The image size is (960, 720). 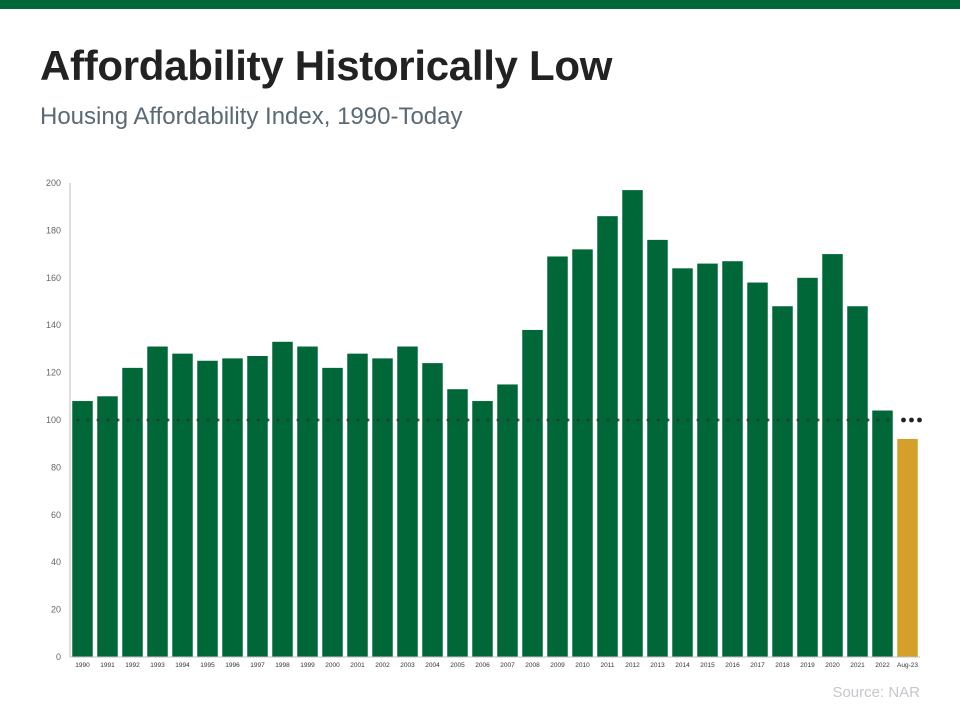 I want to click on x-tick-label: 2019, so click(x=807, y=665).